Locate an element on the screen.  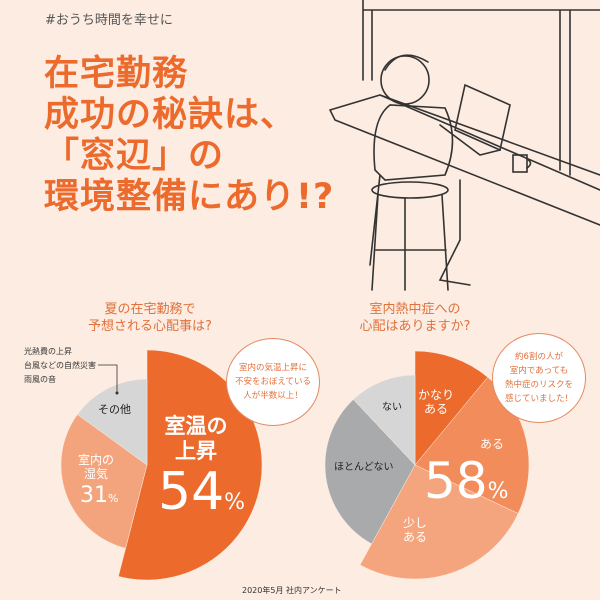
slice-value-humidity: 31% is located at coordinates (99, 495).